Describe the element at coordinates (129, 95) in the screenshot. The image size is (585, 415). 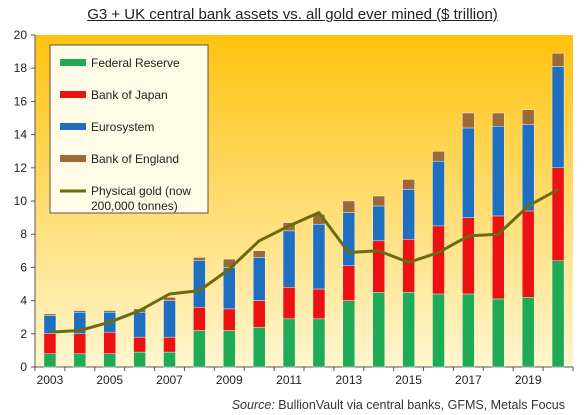
I see `legend-label-boj: Bank of Japan` at that location.